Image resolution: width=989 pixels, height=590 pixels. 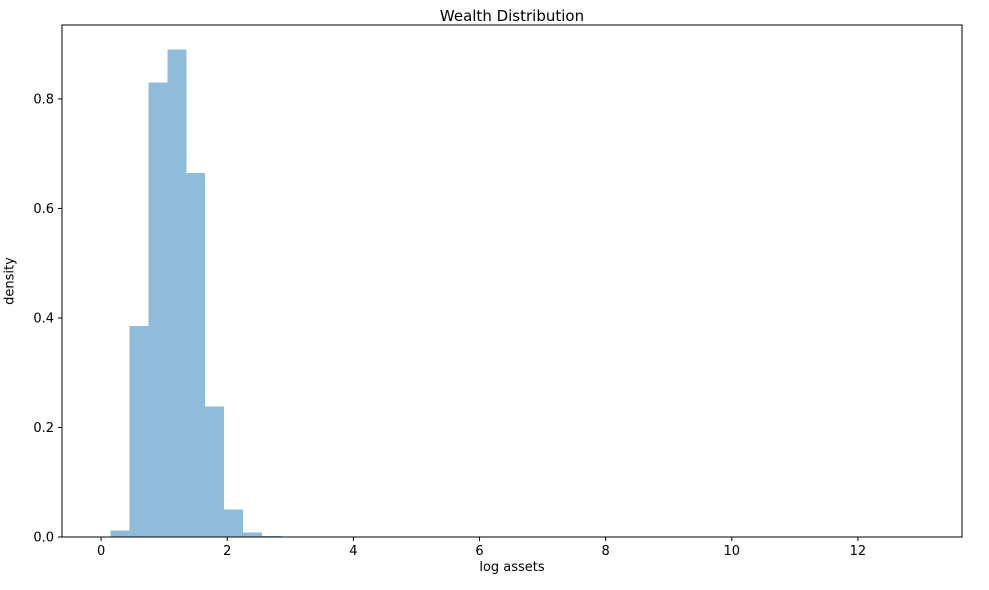 I want to click on x-tick-label: 10, so click(x=732, y=551).